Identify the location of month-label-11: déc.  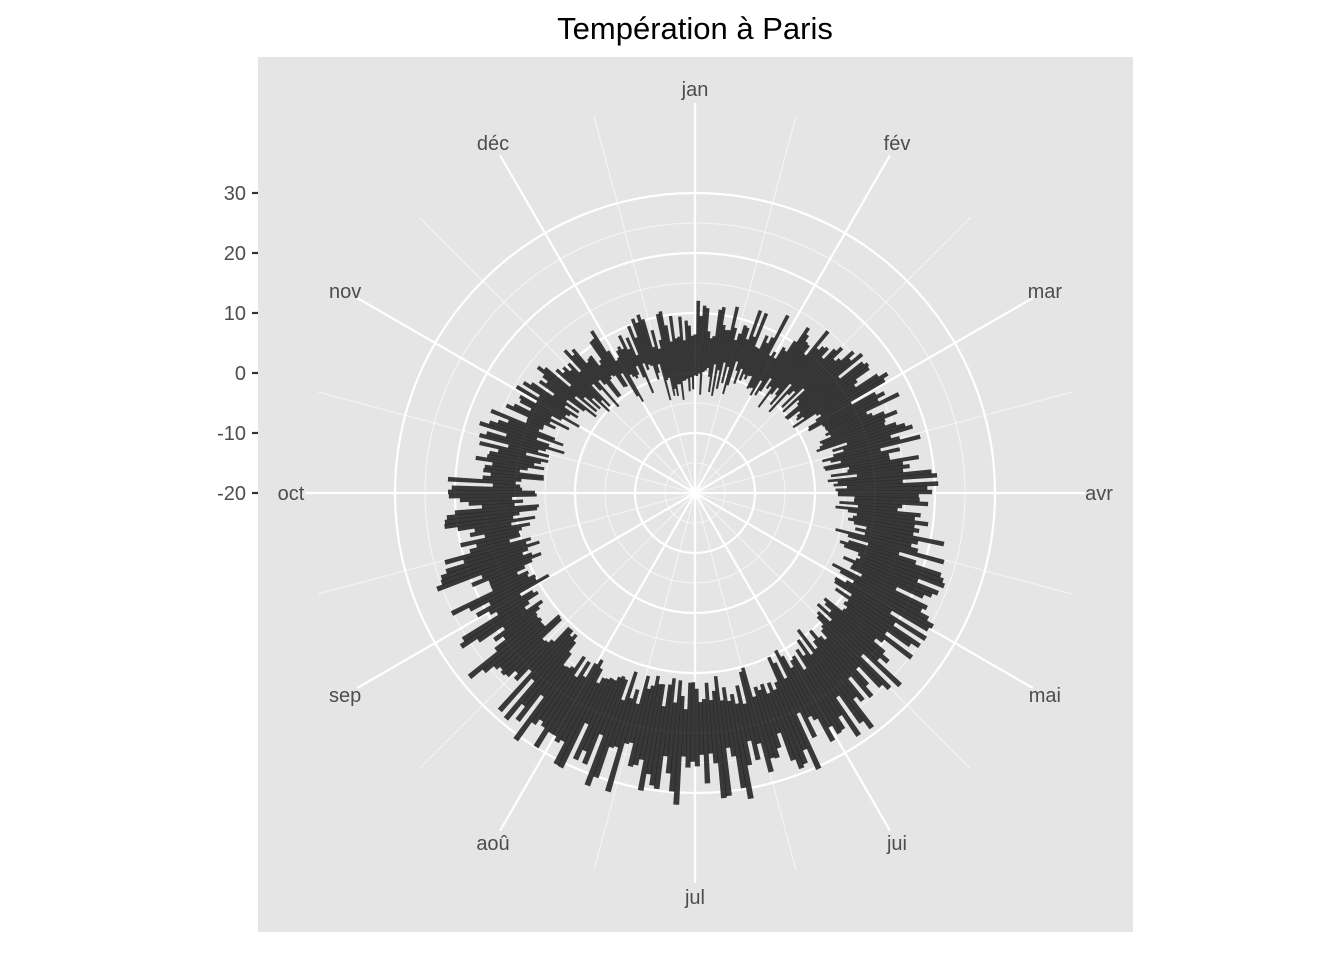
(493, 144).